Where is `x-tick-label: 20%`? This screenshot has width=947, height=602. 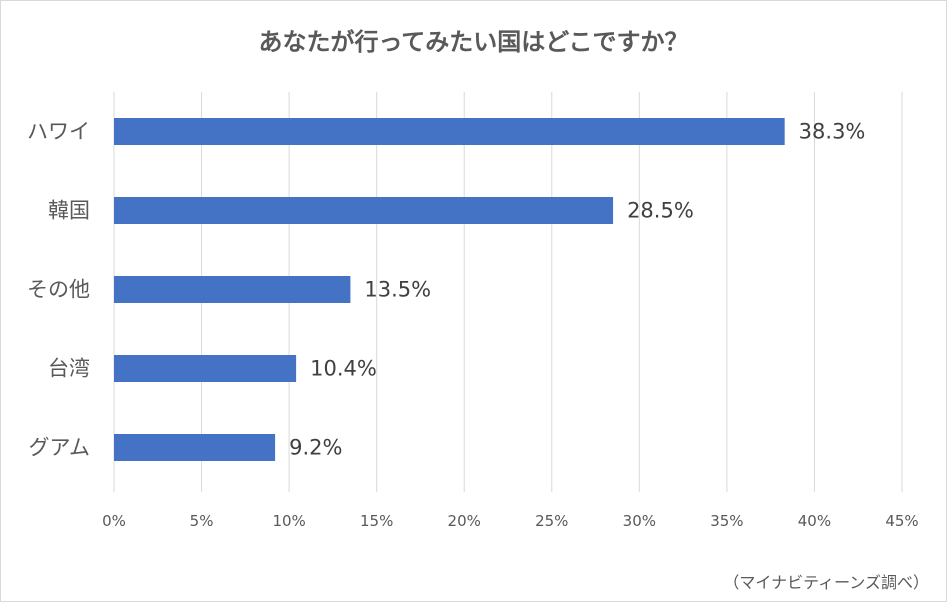 x-tick-label: 20% is located at coordinates (464, 521).